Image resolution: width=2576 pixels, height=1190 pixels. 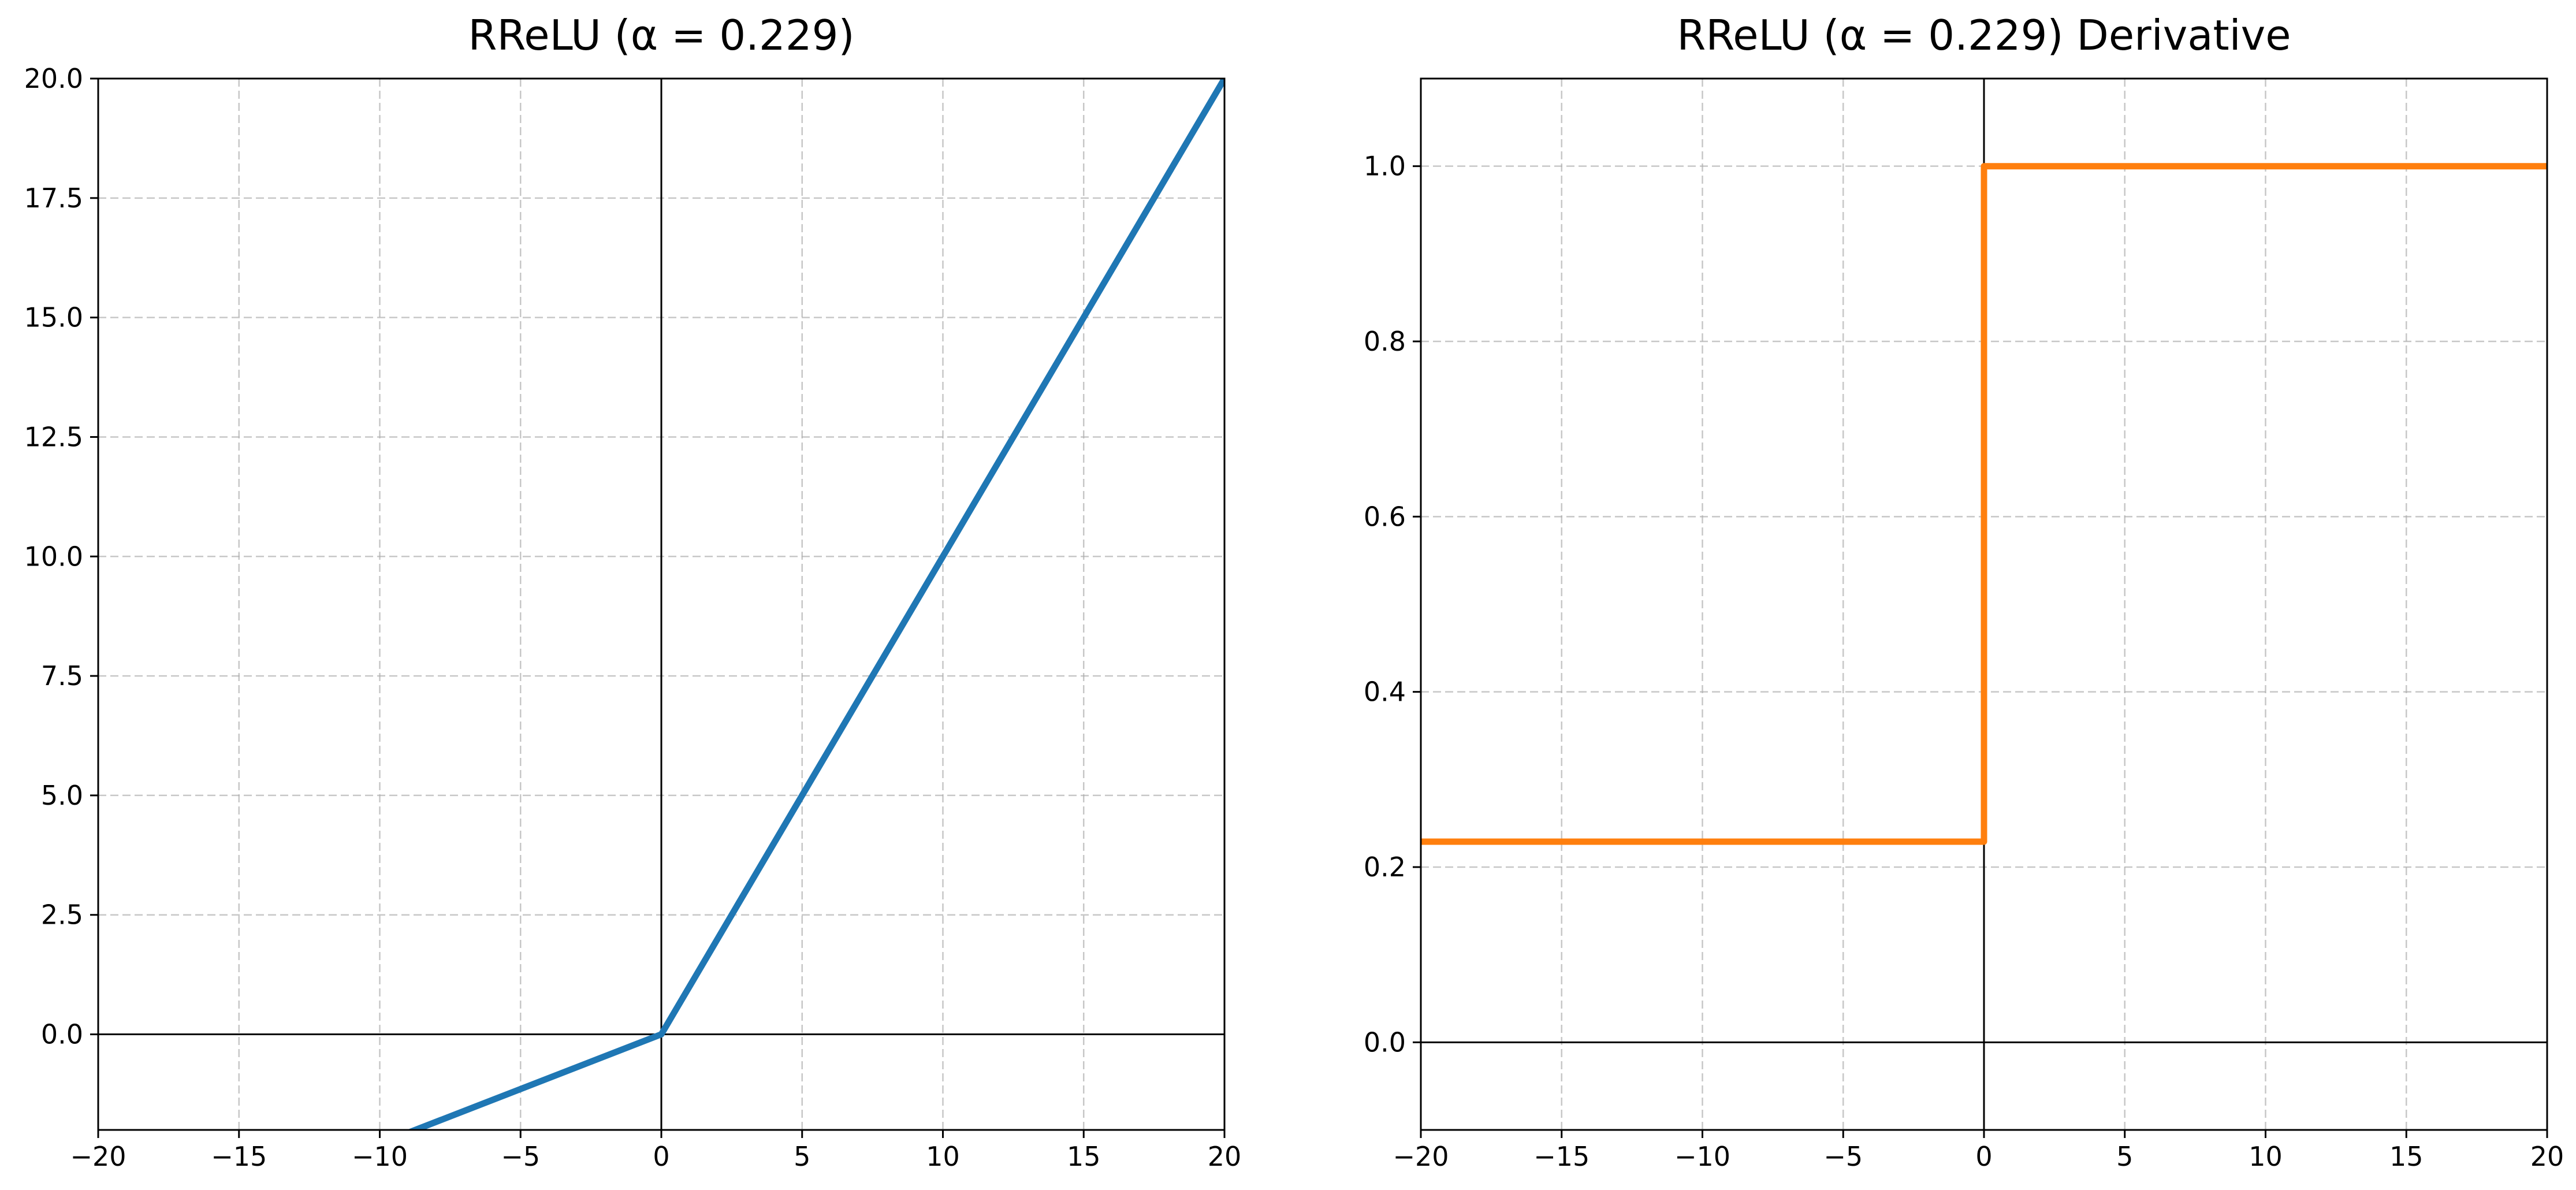 What do you see at coordinates (1385, 692) in the screenshot?
I see `y-tick-label-2: 0.4` at bounding box center [1385, 692].